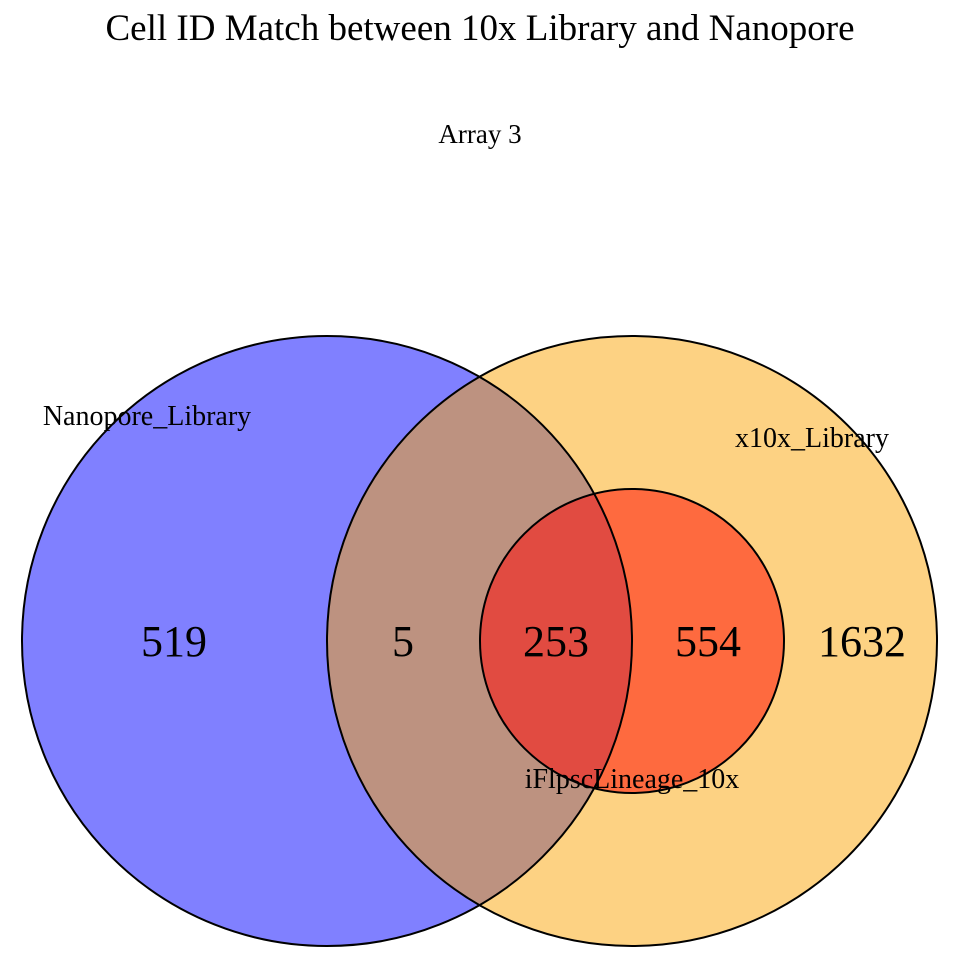 This screenshot has height=960, width=960. What do you see at coordinates (174, 641) in the screenshot?
I see `region-count-nanopore-only: 519` at bounding box center [174, 641].